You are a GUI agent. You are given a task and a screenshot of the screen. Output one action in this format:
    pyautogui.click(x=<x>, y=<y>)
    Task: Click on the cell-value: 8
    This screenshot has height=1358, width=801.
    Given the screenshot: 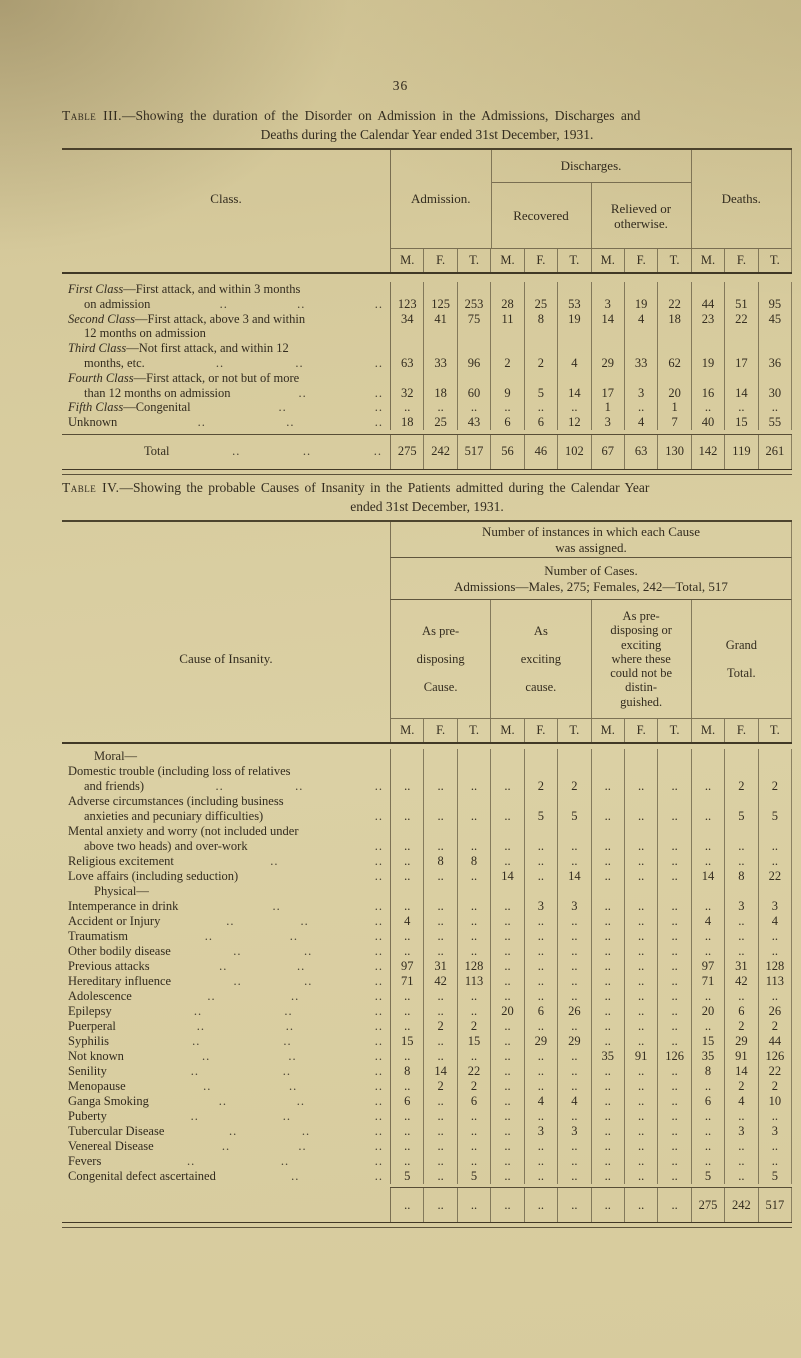 What is the action you would take?
    pyautogui.click(x=708, y=1071)
    